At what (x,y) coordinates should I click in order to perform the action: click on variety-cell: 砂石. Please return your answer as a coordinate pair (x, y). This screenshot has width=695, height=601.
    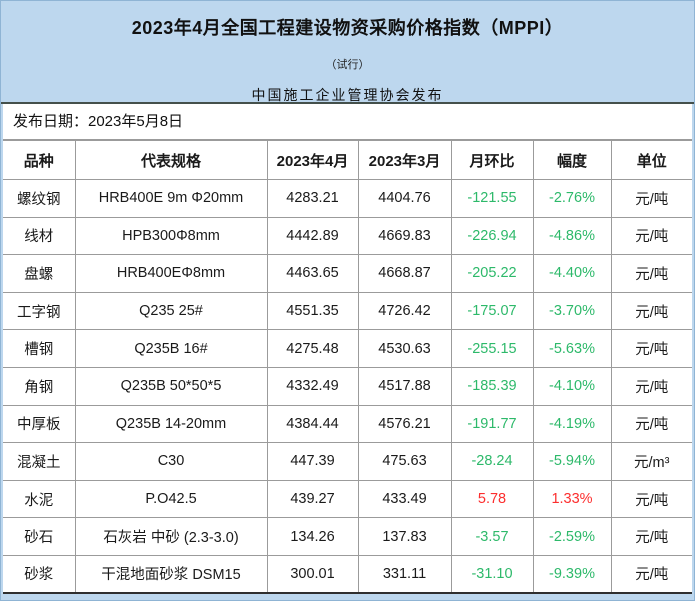
    Looking at the image, I should click on (39, 536).